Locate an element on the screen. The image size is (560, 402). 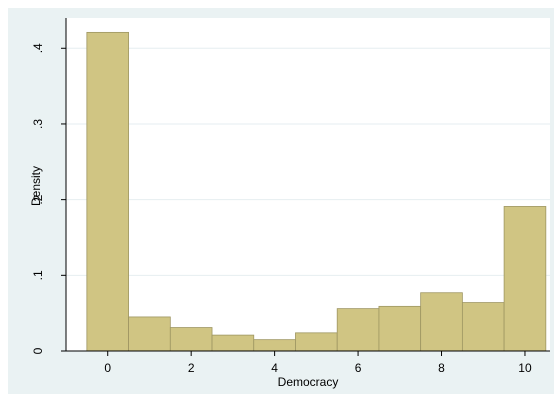
x-axis-title: Democracy is located at coordinates (308, 382).